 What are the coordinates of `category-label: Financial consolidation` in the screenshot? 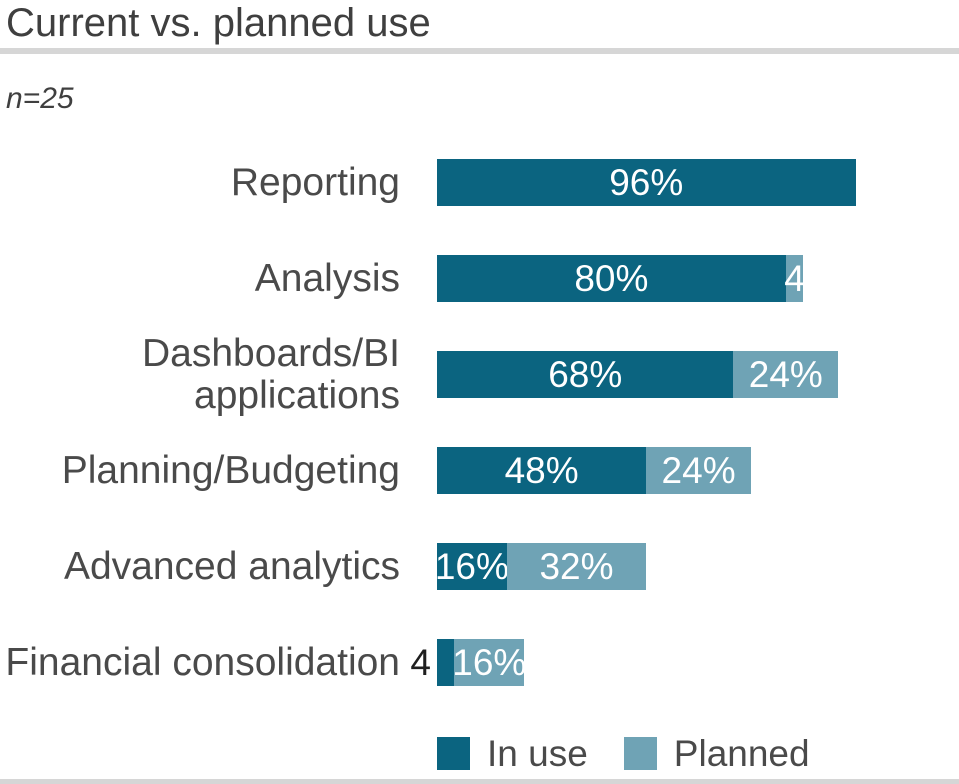 It's located at (202, 662).